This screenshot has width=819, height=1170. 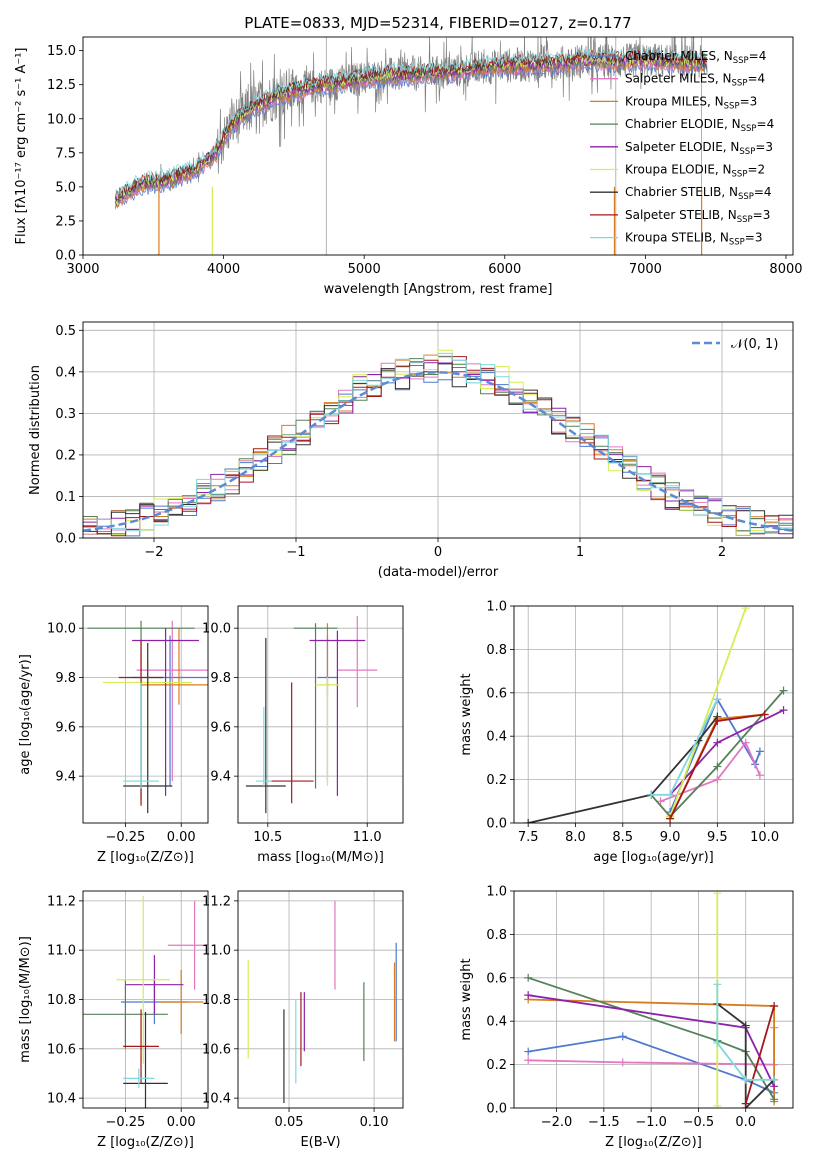 I want to click on y-tick-label: 0.5, so click(x=65, y=331).